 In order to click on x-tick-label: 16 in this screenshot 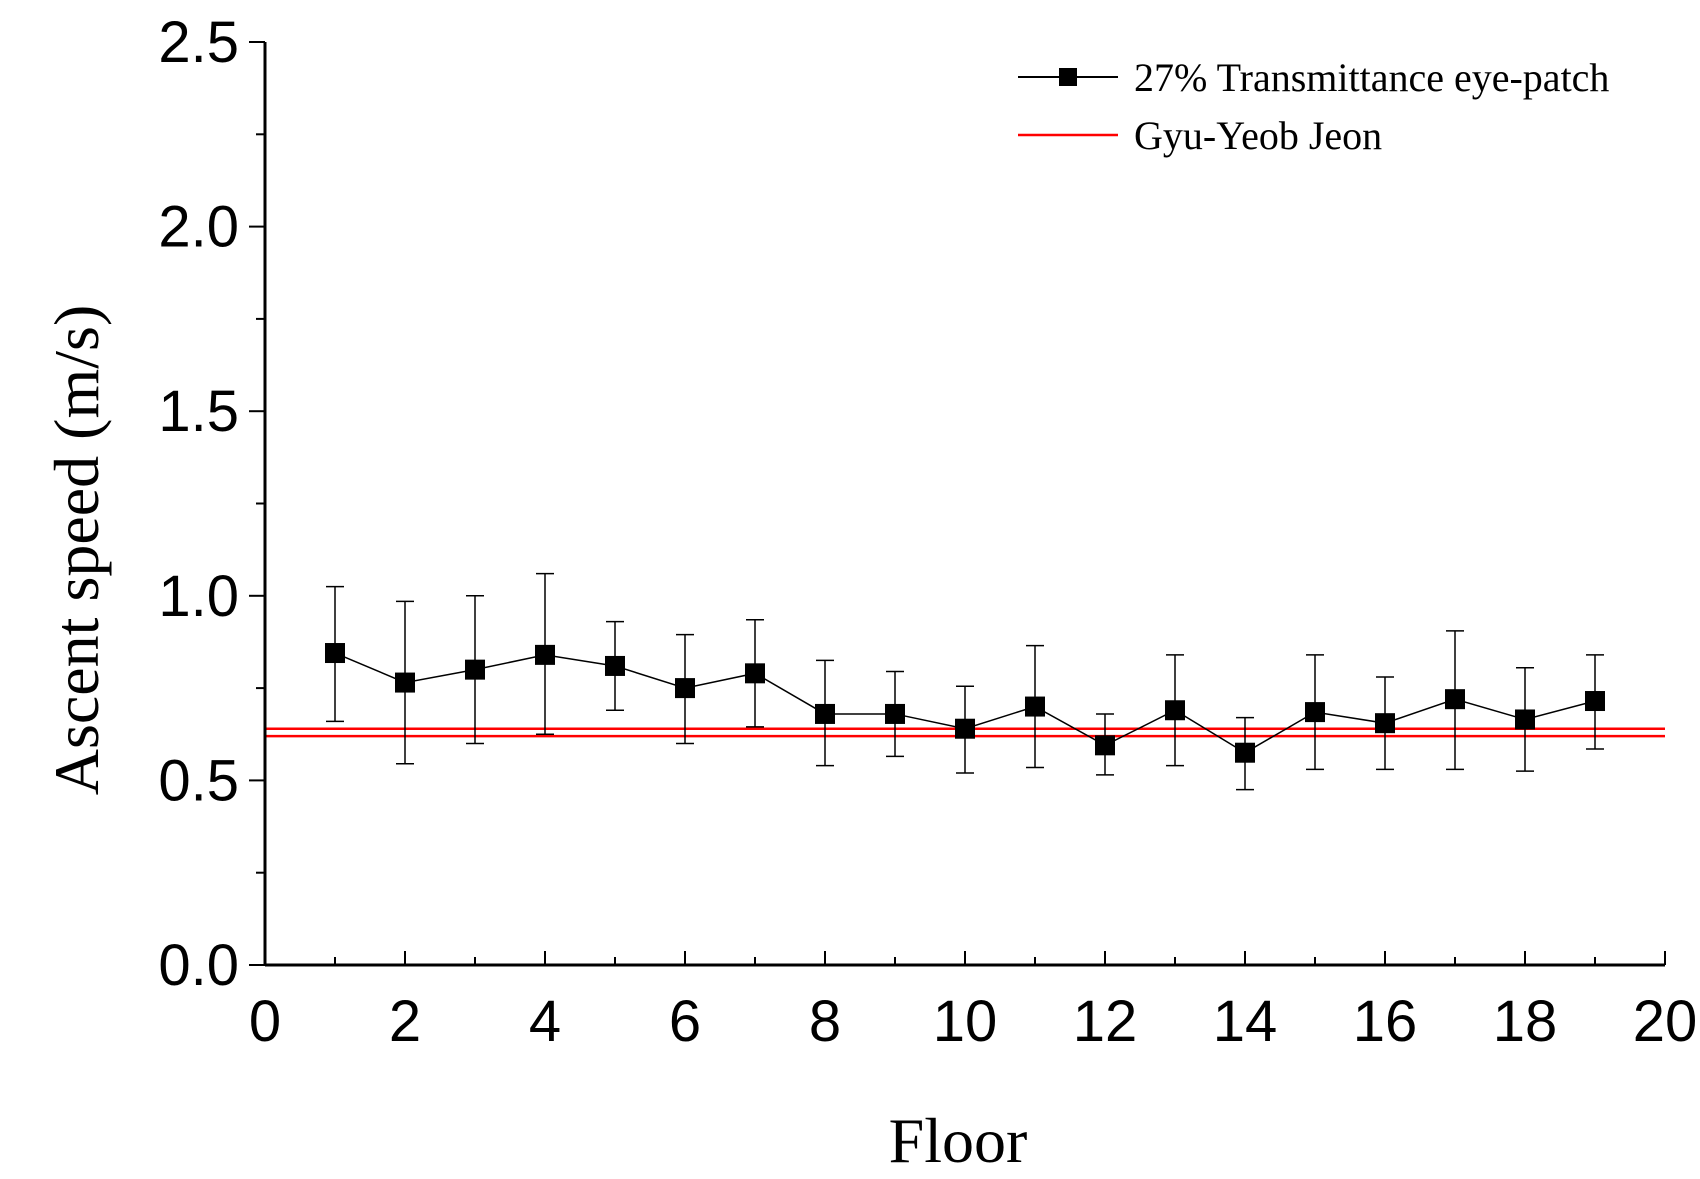, I will do `click(1385, 1021)`.